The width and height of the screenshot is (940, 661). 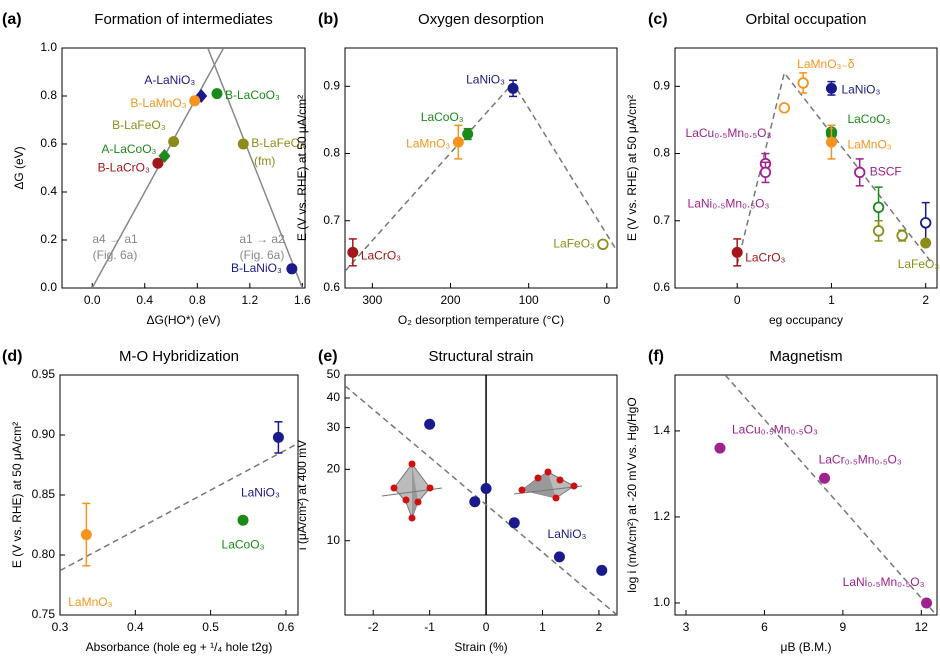 What do you see at coordinates (12, 356) in the screenshot?
I see `panel-label: (d)` at bounding box center [12, 356].